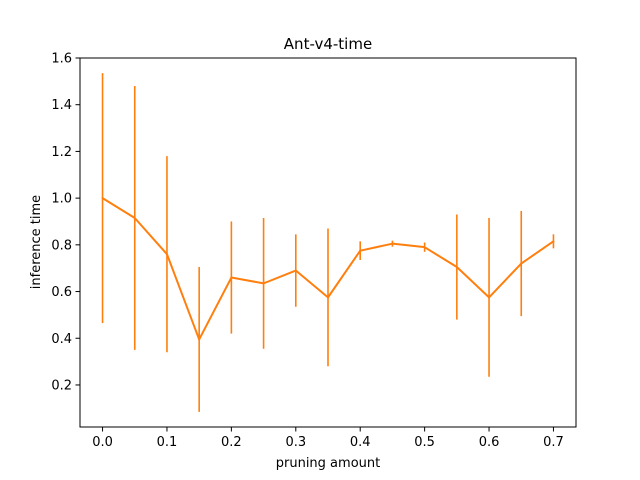  I want to click on x-tick-label: 0.3, so click(295, 442).